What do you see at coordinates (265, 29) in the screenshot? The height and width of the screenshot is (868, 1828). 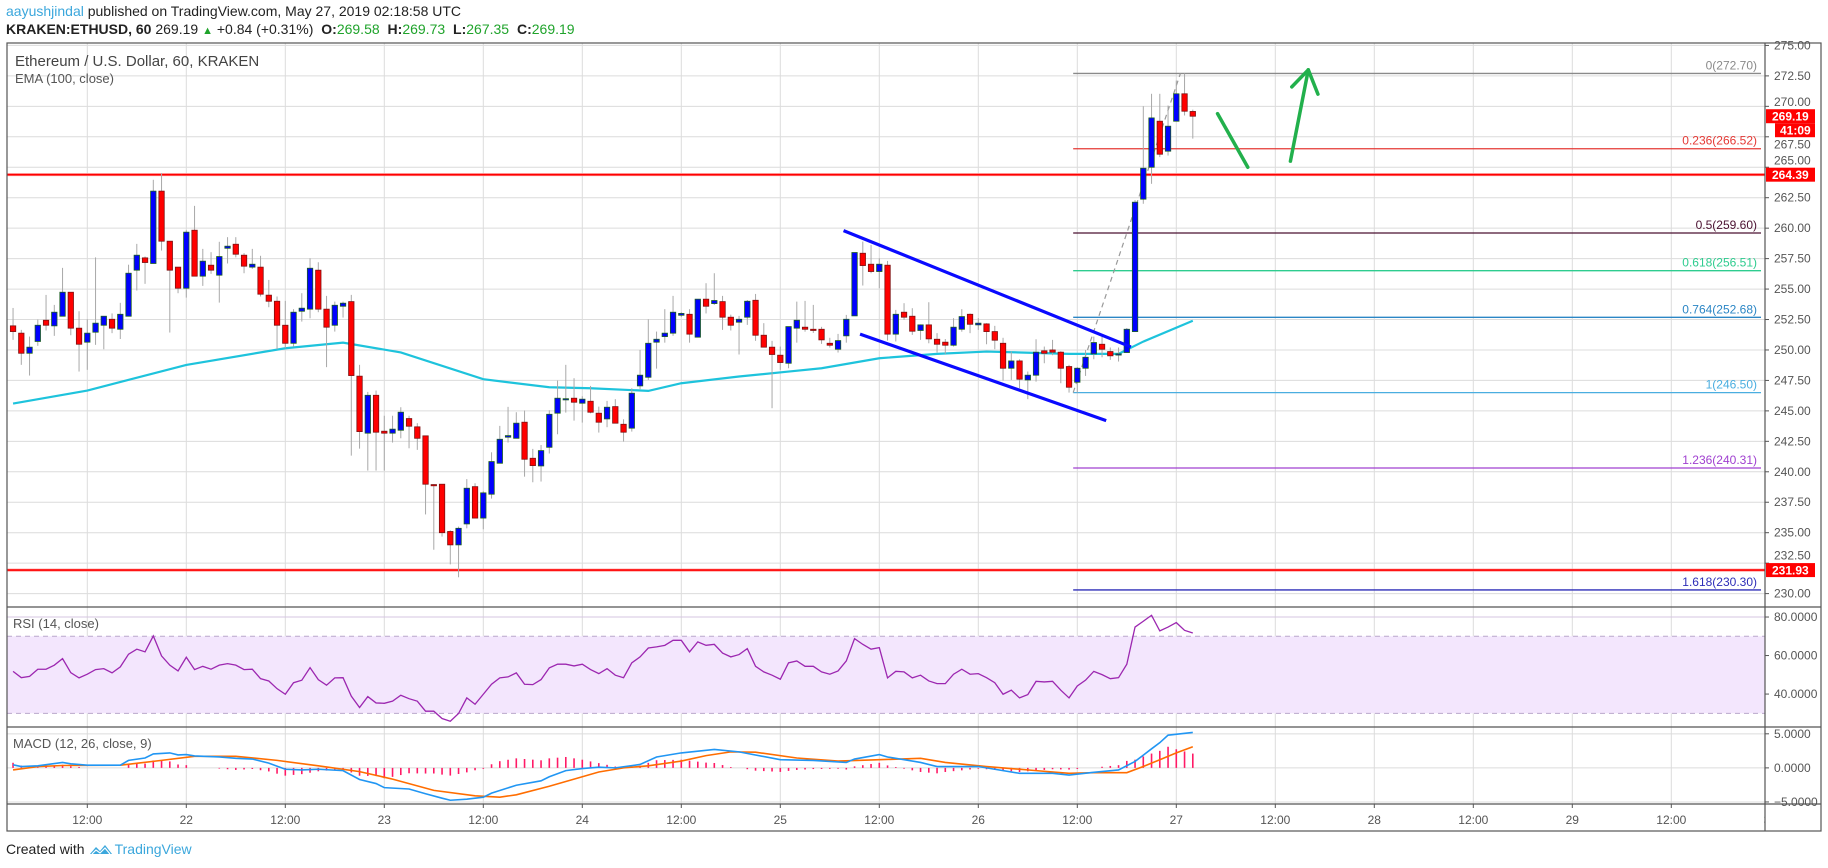 I see `price-change: +0.84 (+0.31%)` at bounding box center [265, 29].